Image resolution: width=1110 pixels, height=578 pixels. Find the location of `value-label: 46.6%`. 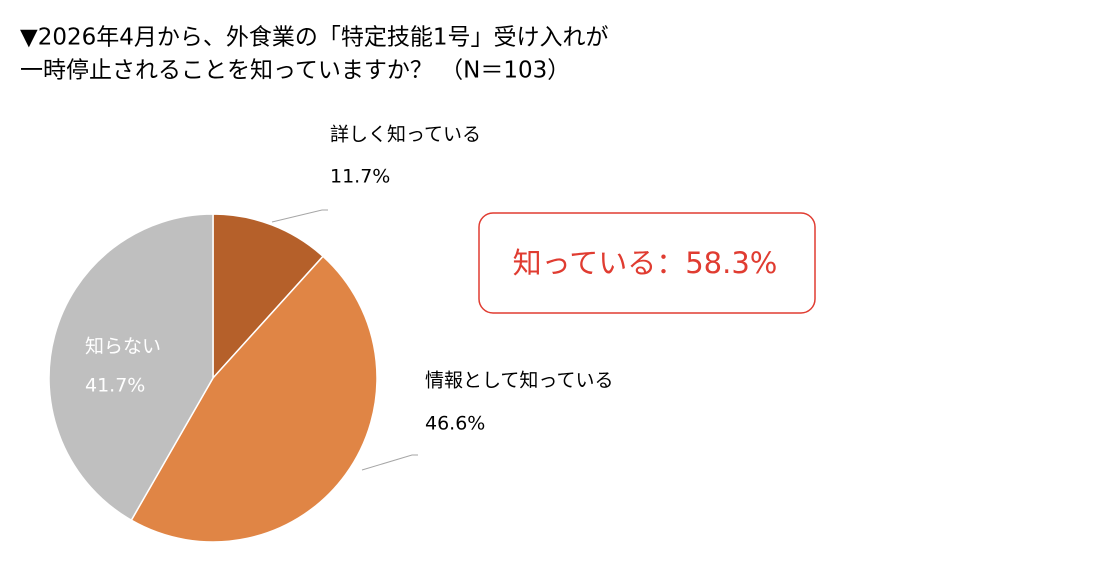

value-label: 46.6% is located at coordinates (455, 424).